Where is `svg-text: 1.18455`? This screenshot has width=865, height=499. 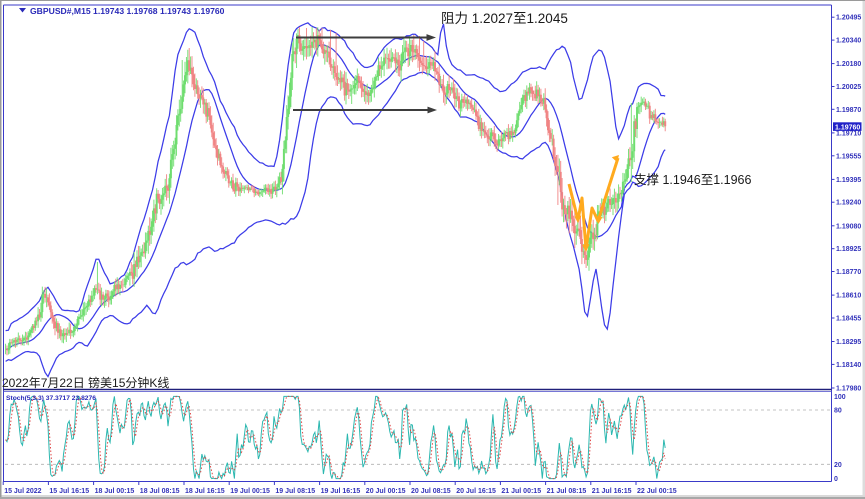 svg-text: 1.18455 is located at coordinates (848, 319).